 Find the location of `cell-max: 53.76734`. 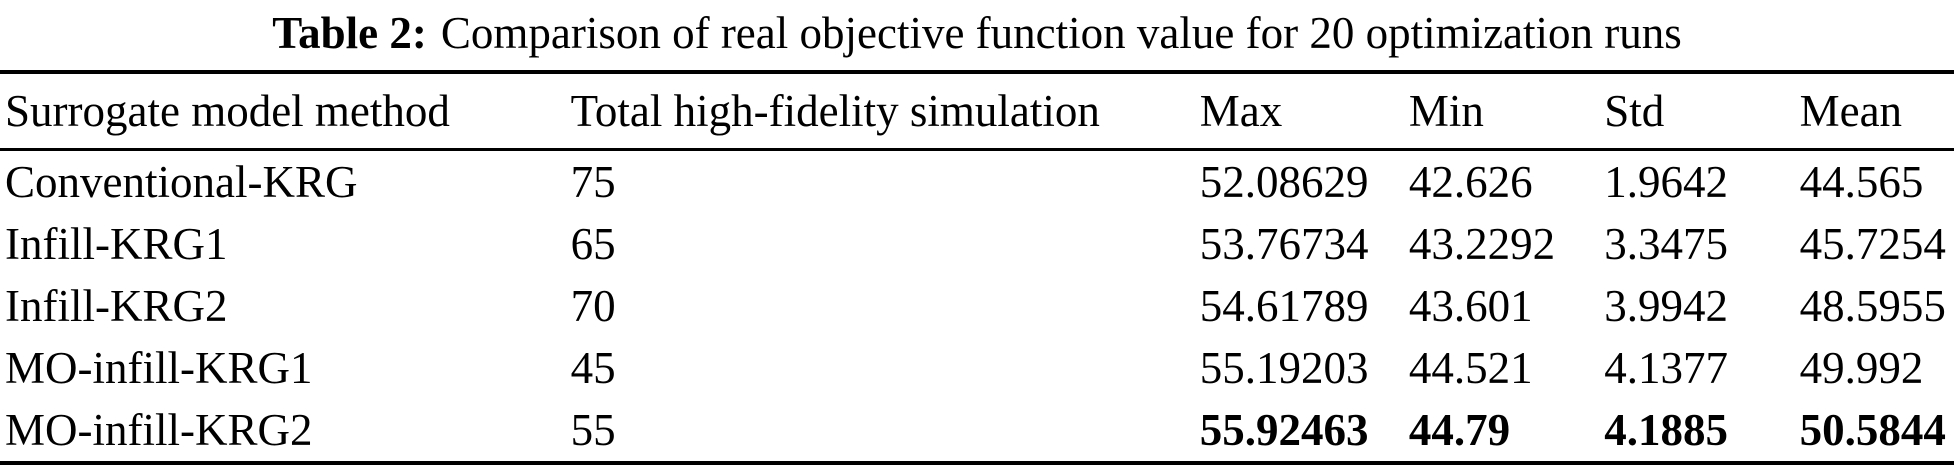

cell-max: 53.76734 is located at coordinates (1284, 244).